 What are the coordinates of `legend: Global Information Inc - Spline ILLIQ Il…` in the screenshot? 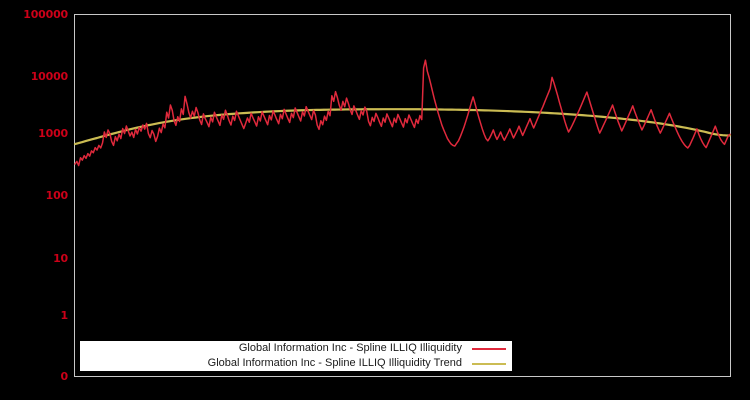 It's located at (296, 356).